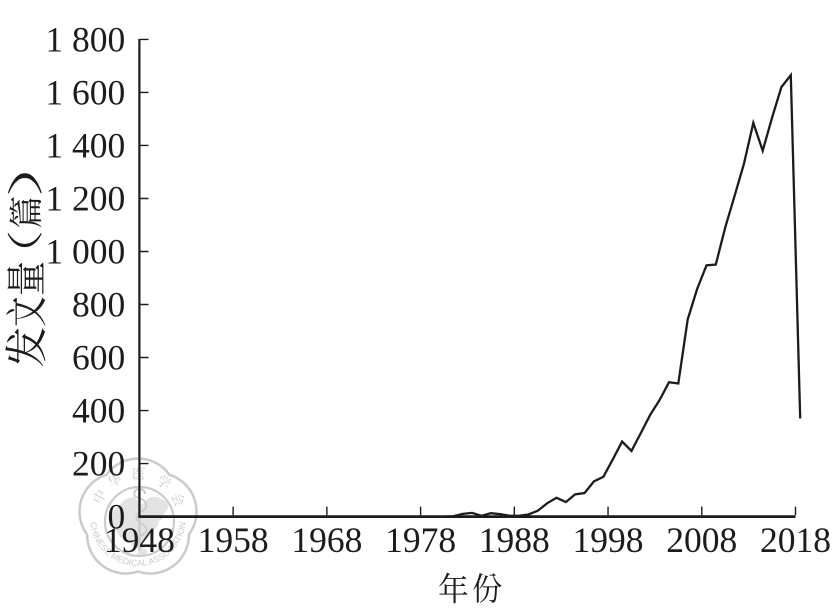 This screenshot has height=610, width=834. Describe the element at coordinates (98, 411) in the screenshot. I see `svg-text: 400` at that location.